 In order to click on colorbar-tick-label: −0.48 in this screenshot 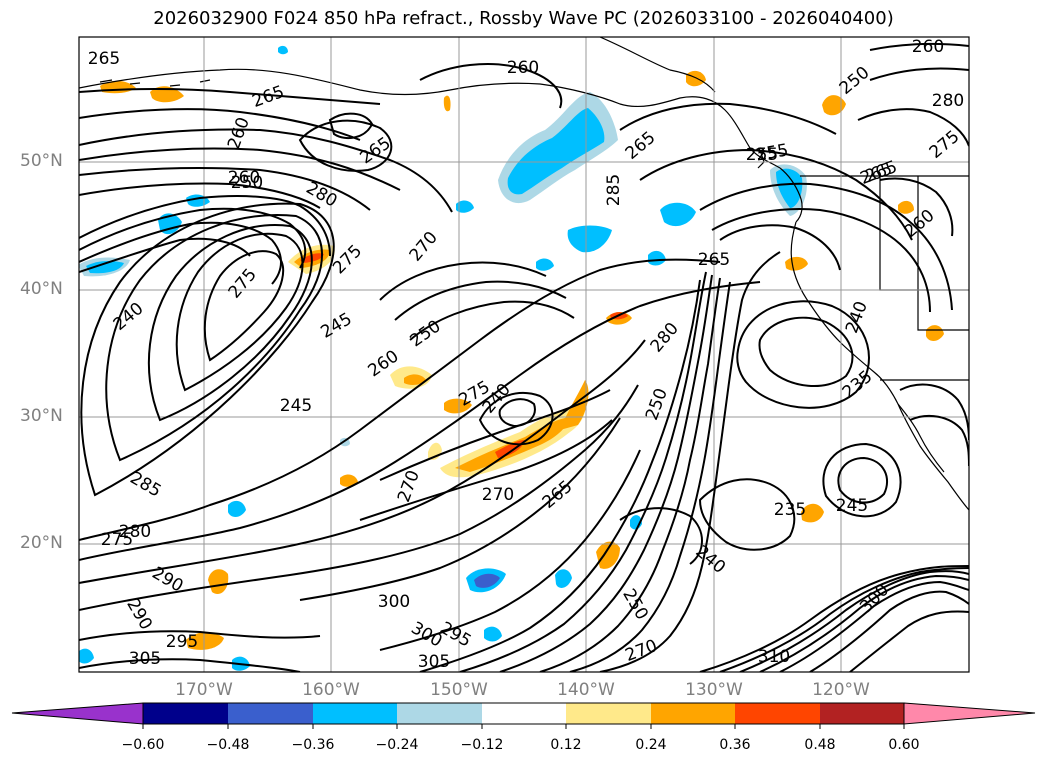, I will do `click(228, 745)`.